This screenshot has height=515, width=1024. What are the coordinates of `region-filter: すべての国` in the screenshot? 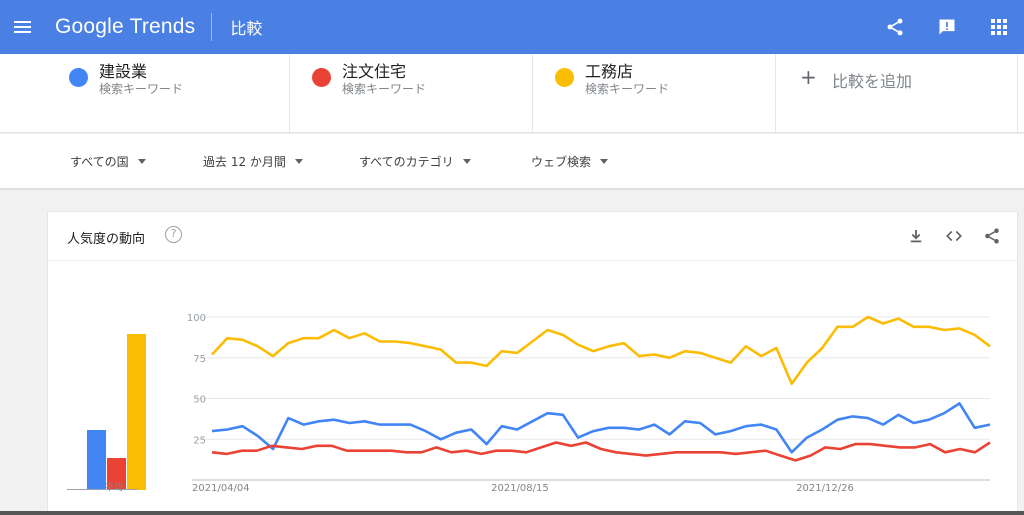 It's located at (108, 161).